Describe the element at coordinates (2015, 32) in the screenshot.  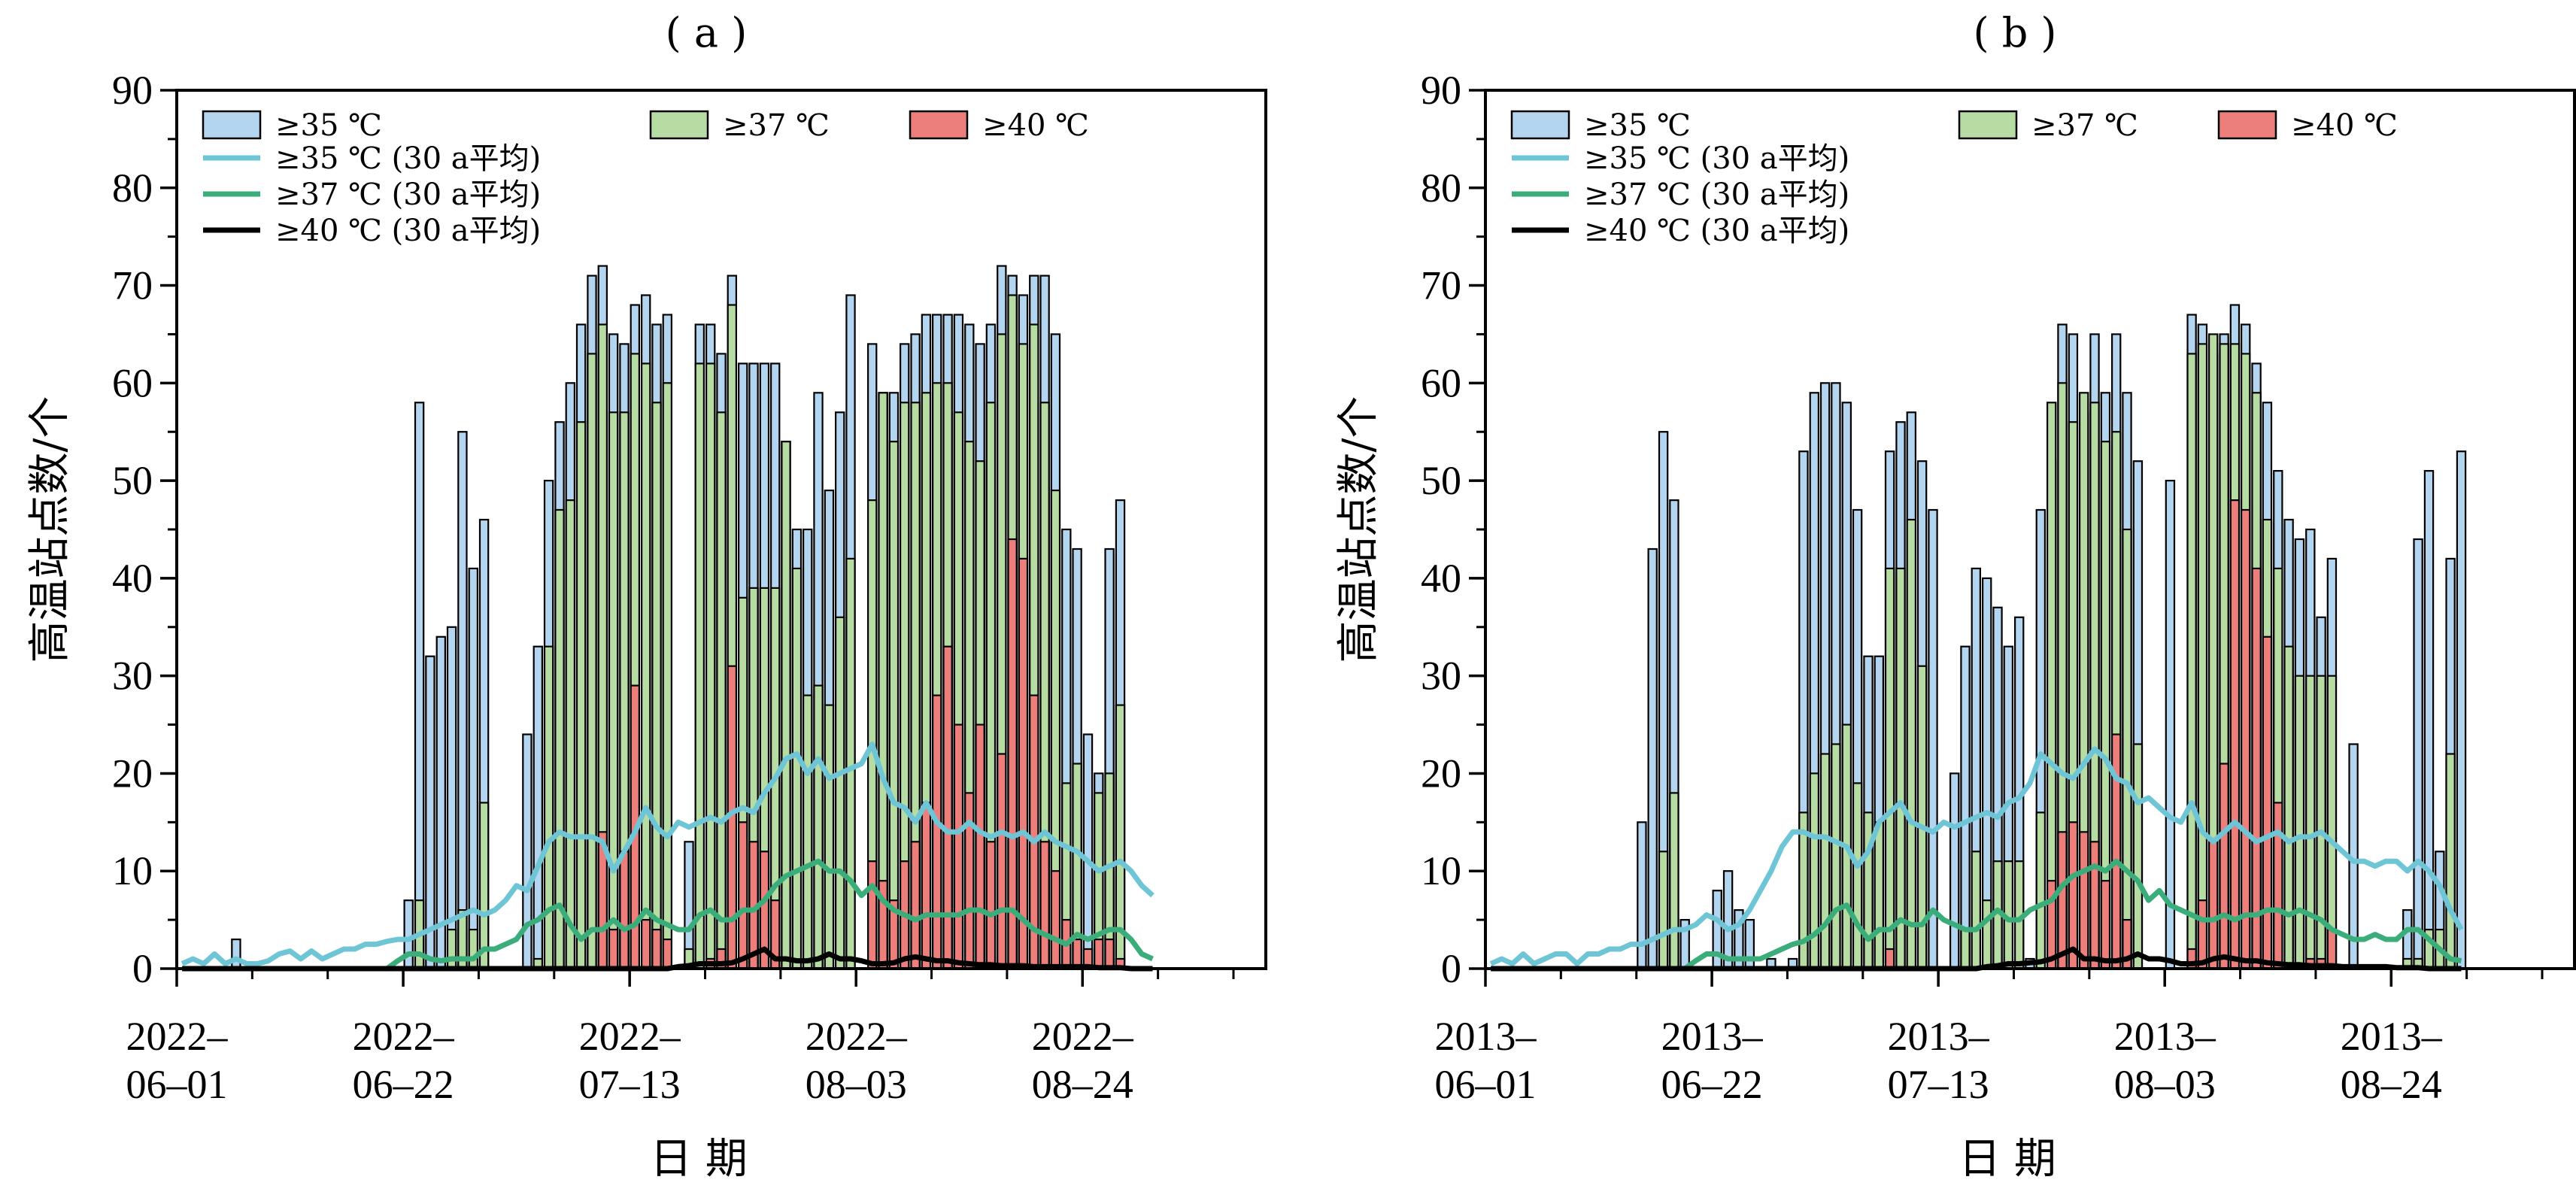
I see `panel-label: ( b )` at that location.